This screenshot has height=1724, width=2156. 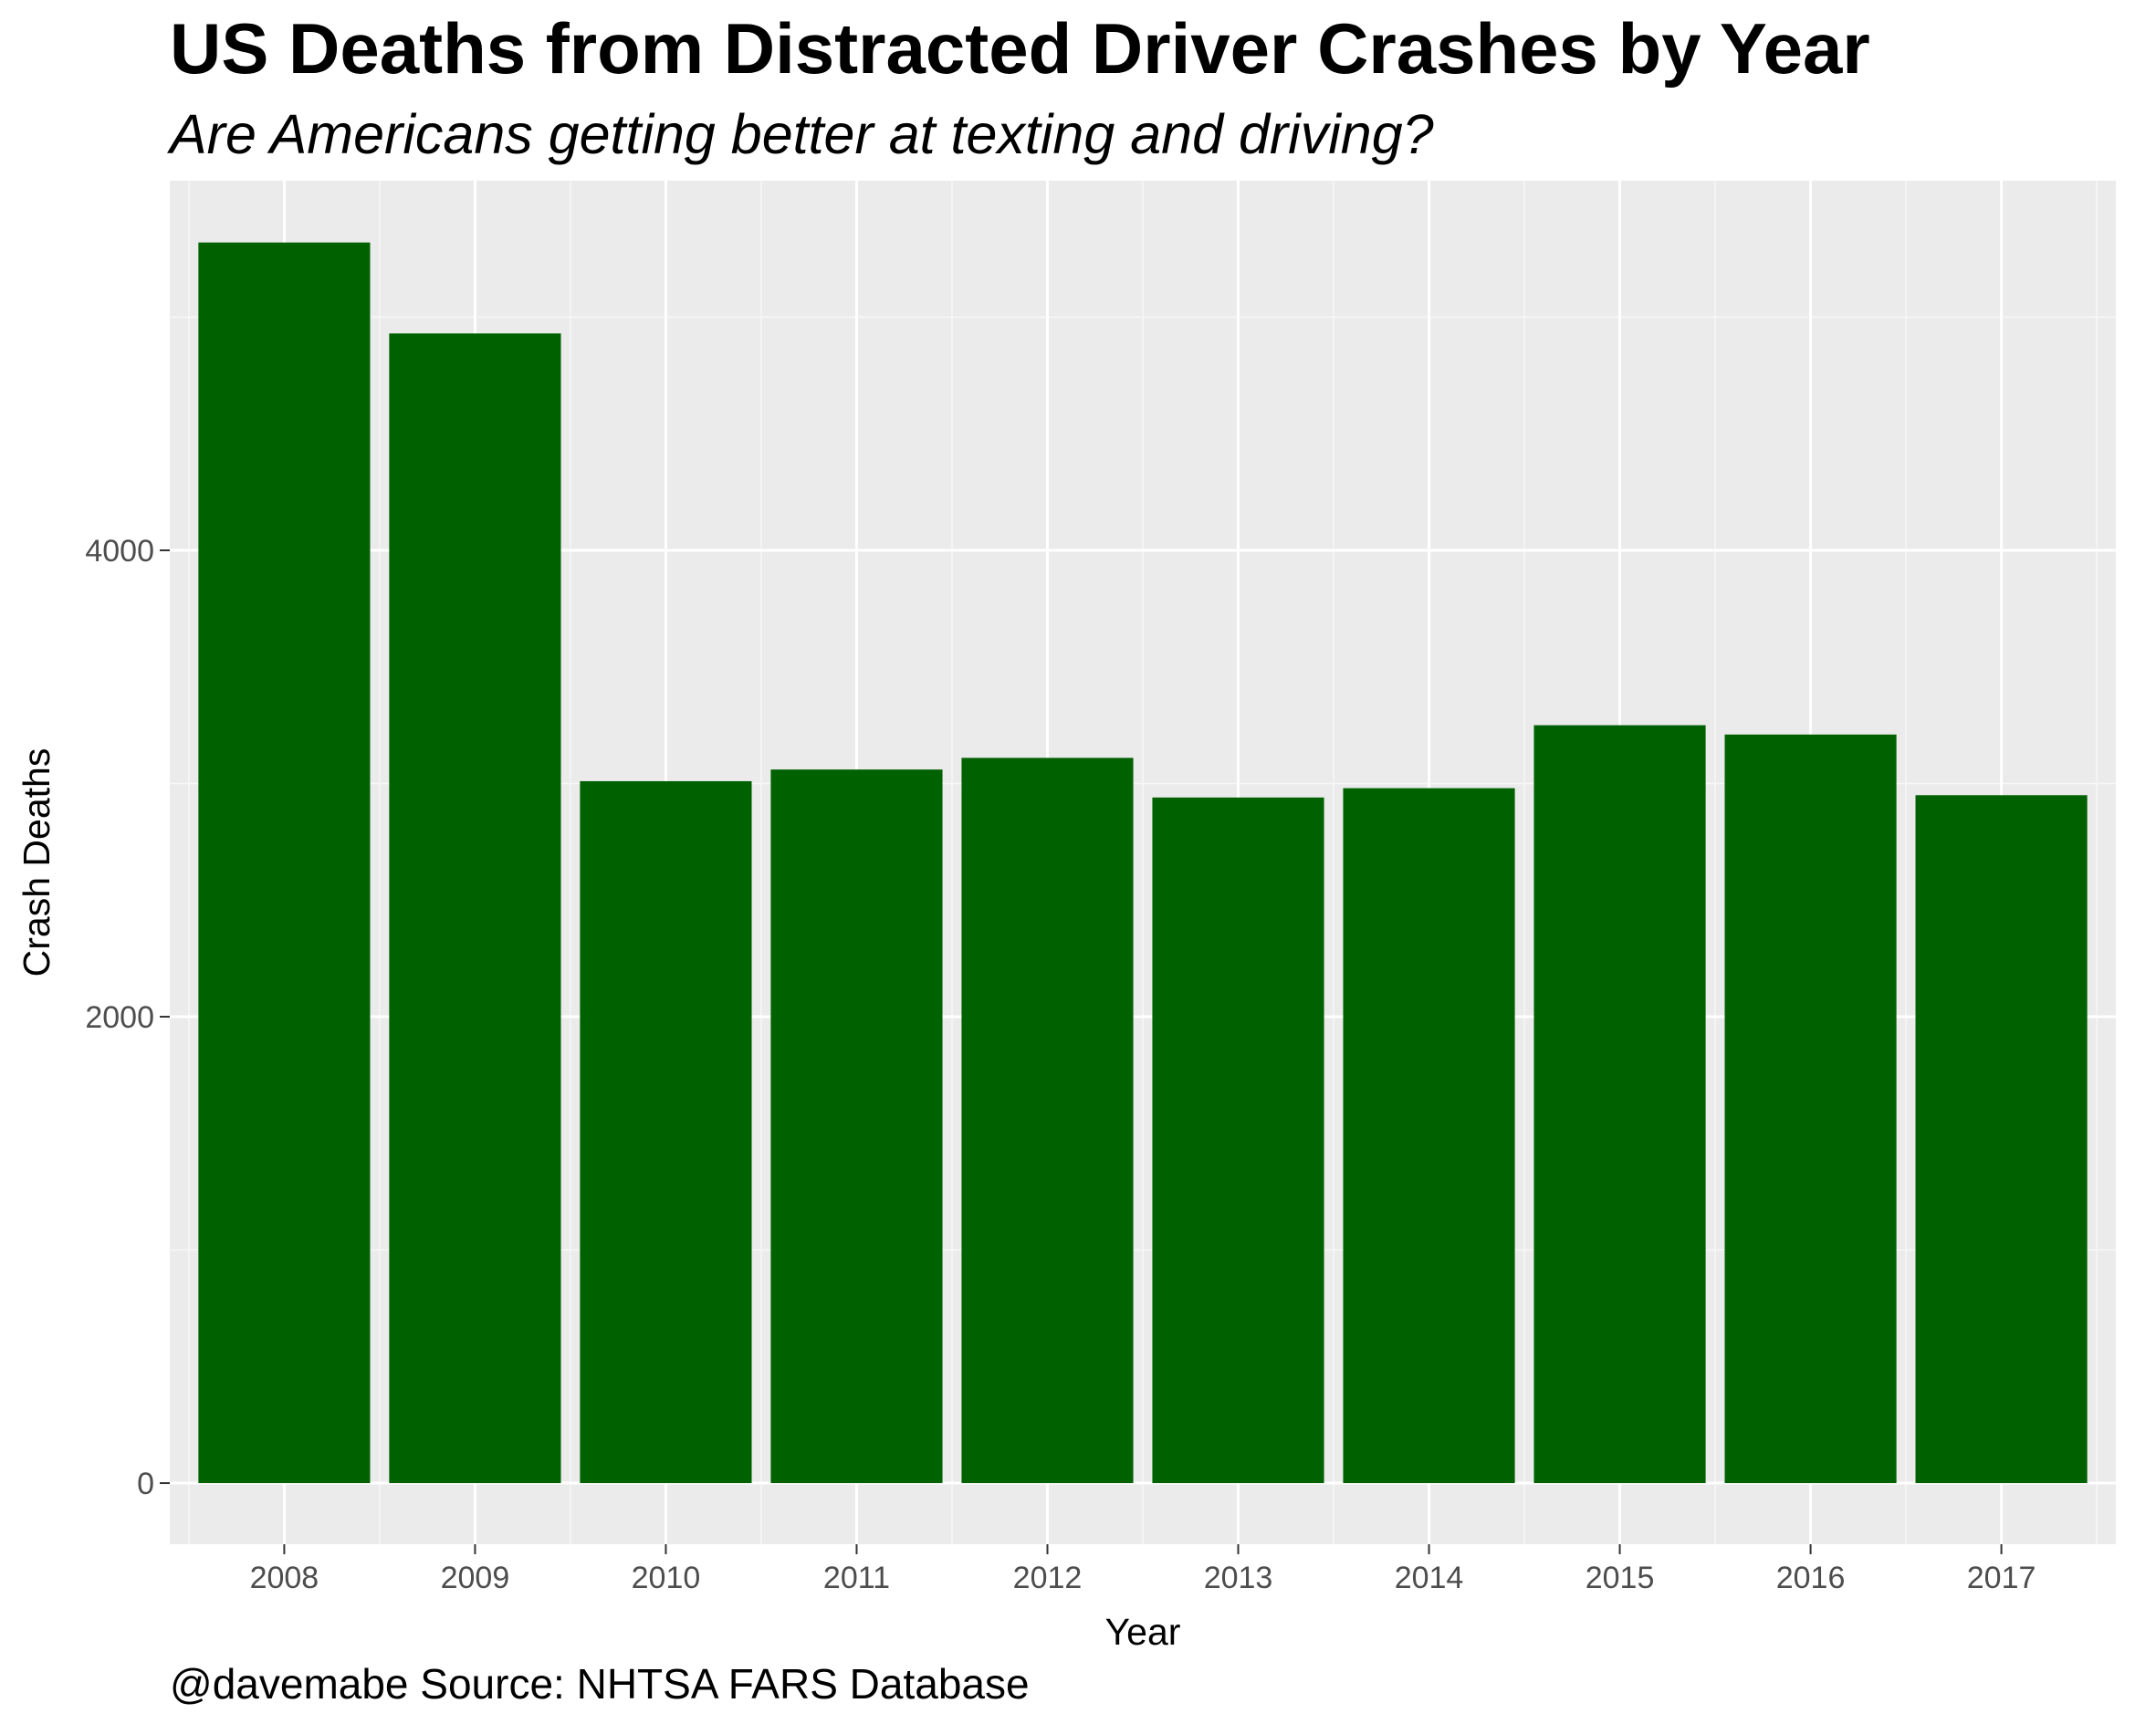 I want to click on bar-2010, so click(x=666, y=1132).